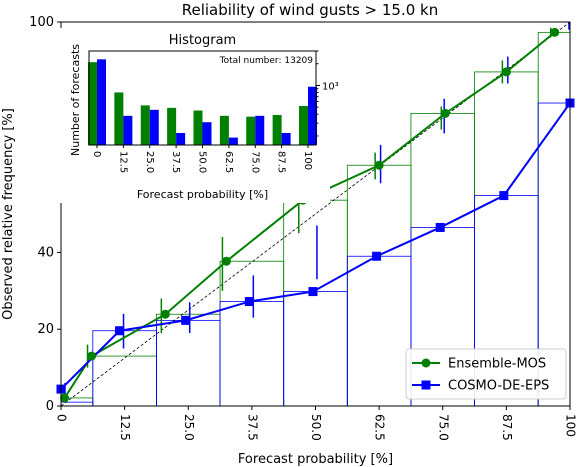 The image size is (578, 467). What do you see at coordinates (310, 10) in the screenshot?
I see `chart-title: Reliability of wind gusts > 15.0 kn` at bounding box center [310, 10].